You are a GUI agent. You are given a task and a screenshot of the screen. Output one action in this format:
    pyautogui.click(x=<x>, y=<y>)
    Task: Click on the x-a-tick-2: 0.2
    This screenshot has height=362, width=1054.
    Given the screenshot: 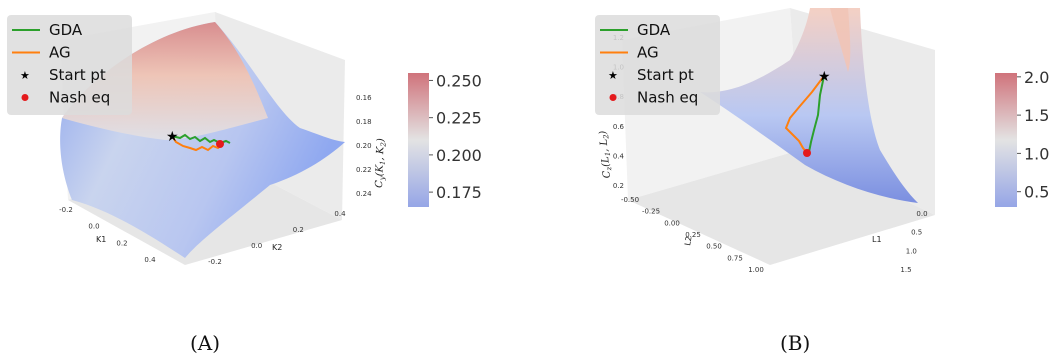 What is the action you would take?
    pyautogui.click(x=121, y=243)
    